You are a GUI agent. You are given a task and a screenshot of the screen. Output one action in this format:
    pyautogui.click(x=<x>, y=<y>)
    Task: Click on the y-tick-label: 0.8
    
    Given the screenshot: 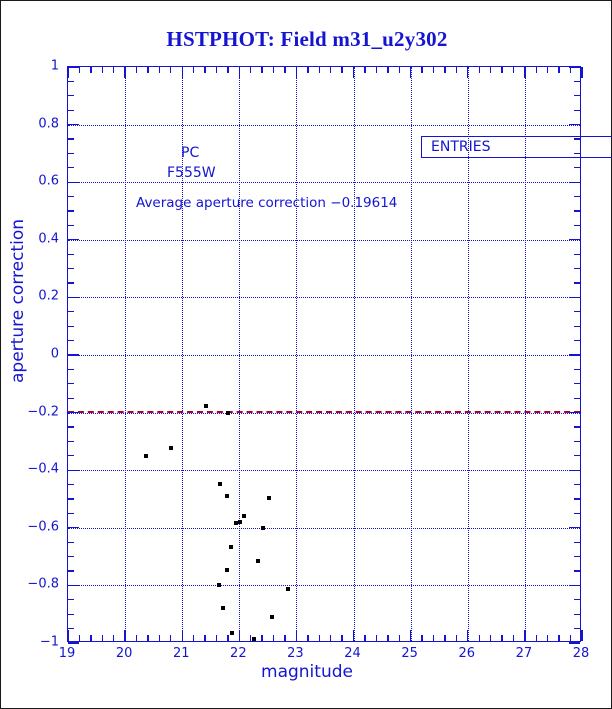 What is the action you would take?
    pyautogui.click(x=48, y=124)
    